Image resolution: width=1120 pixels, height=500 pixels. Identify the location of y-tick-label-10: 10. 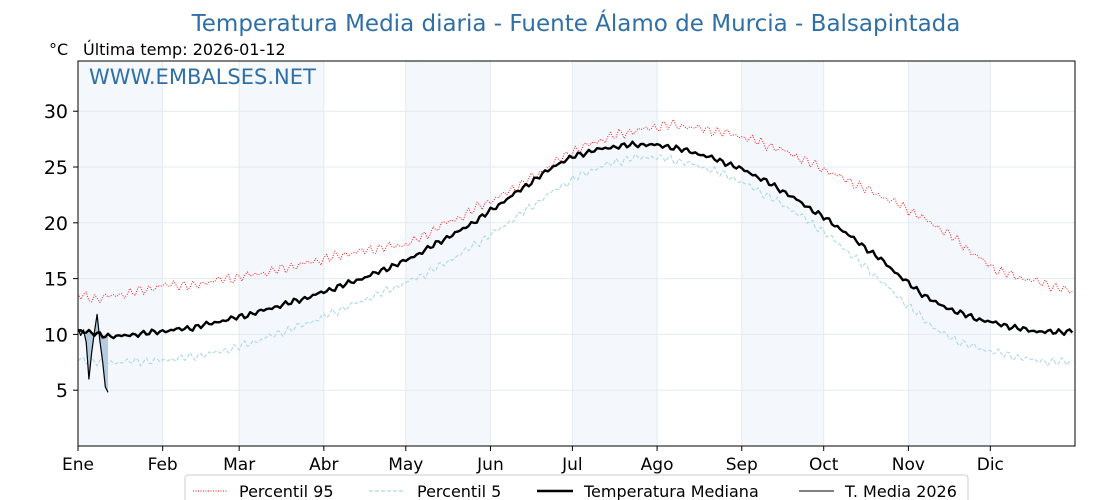
(56, 335).